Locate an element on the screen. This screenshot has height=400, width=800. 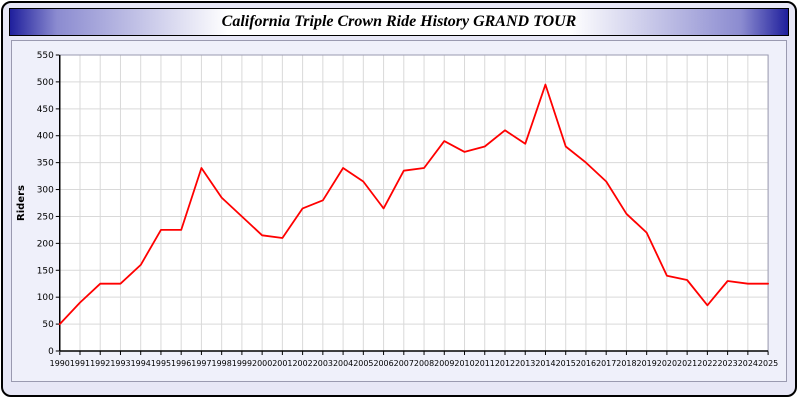
svg-text: 450 is located at coordinates (45, 110).